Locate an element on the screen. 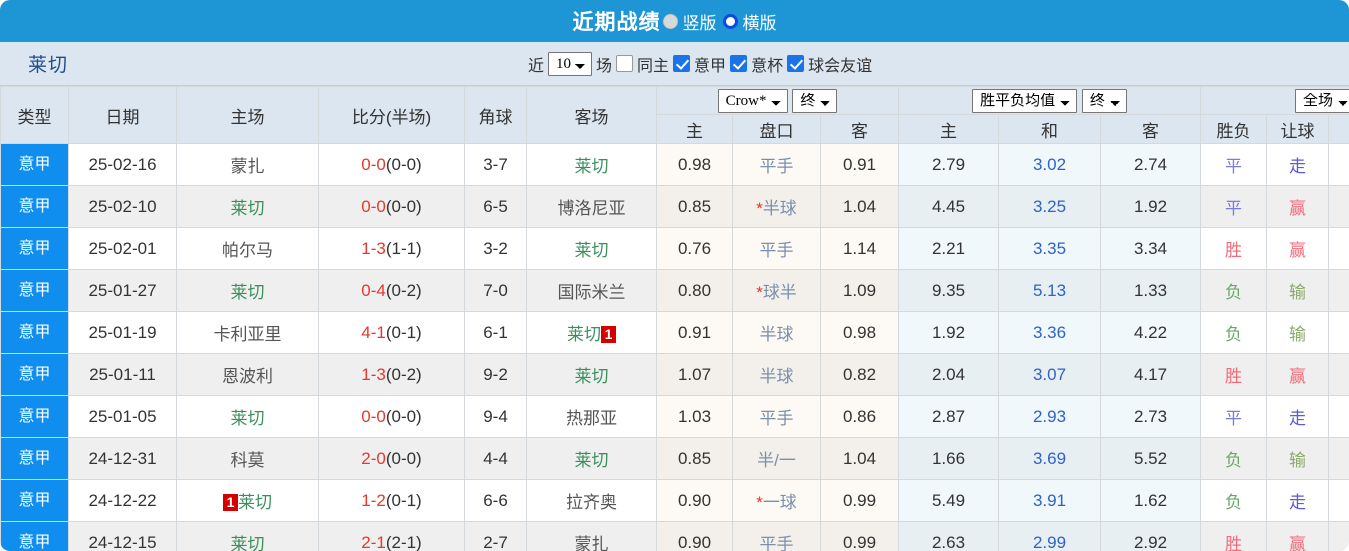  col-head-corner: 角球 is located at coordinates (495, 115).